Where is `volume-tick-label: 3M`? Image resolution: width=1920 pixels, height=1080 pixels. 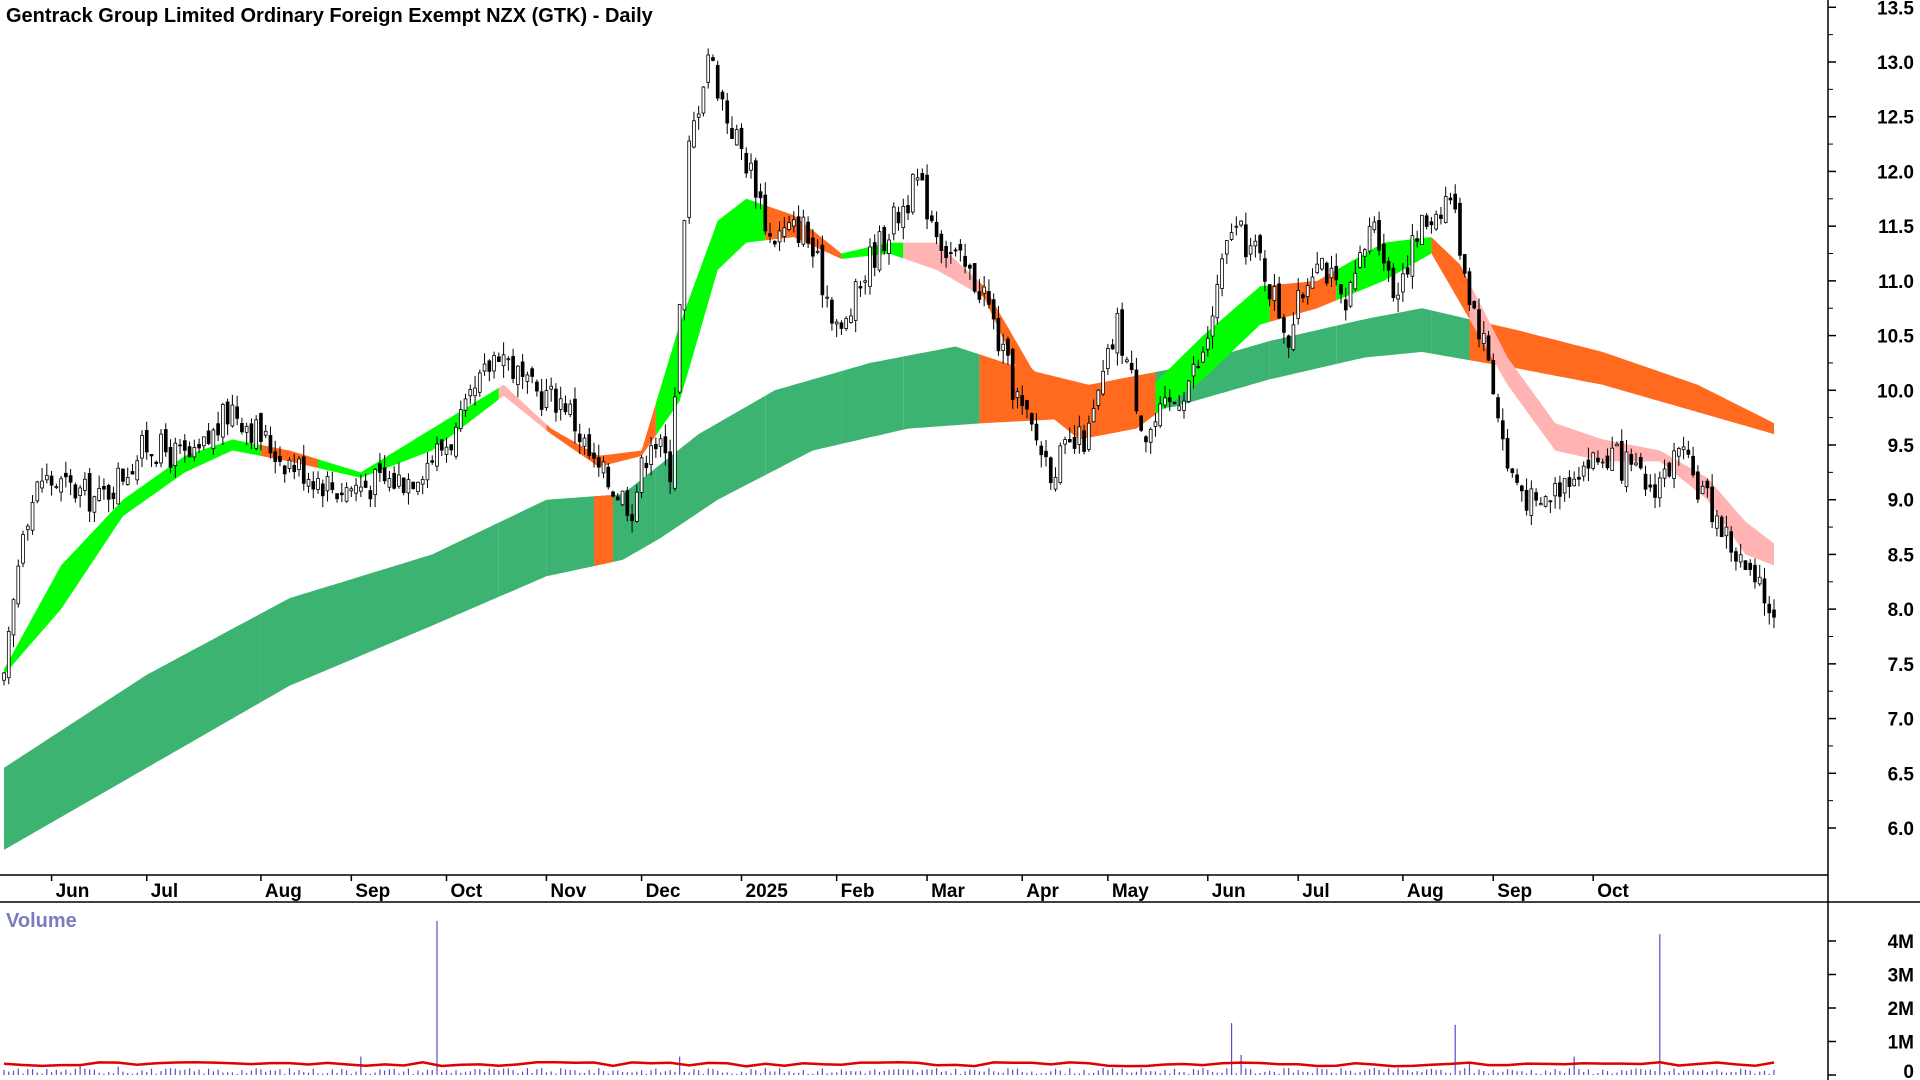 volume-tick-label: 3M is located at coordinates (1901, 976).